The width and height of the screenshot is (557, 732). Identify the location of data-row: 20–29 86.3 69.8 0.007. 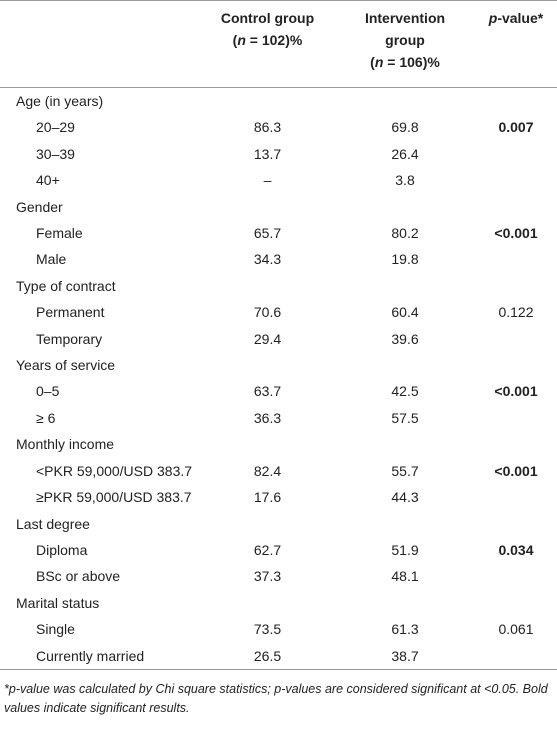
(278, 127).